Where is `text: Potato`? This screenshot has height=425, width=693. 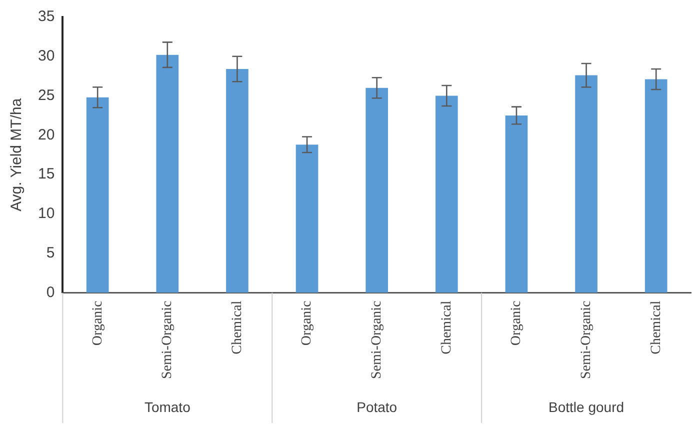
text: Potato is located at coordinates (377, 406).